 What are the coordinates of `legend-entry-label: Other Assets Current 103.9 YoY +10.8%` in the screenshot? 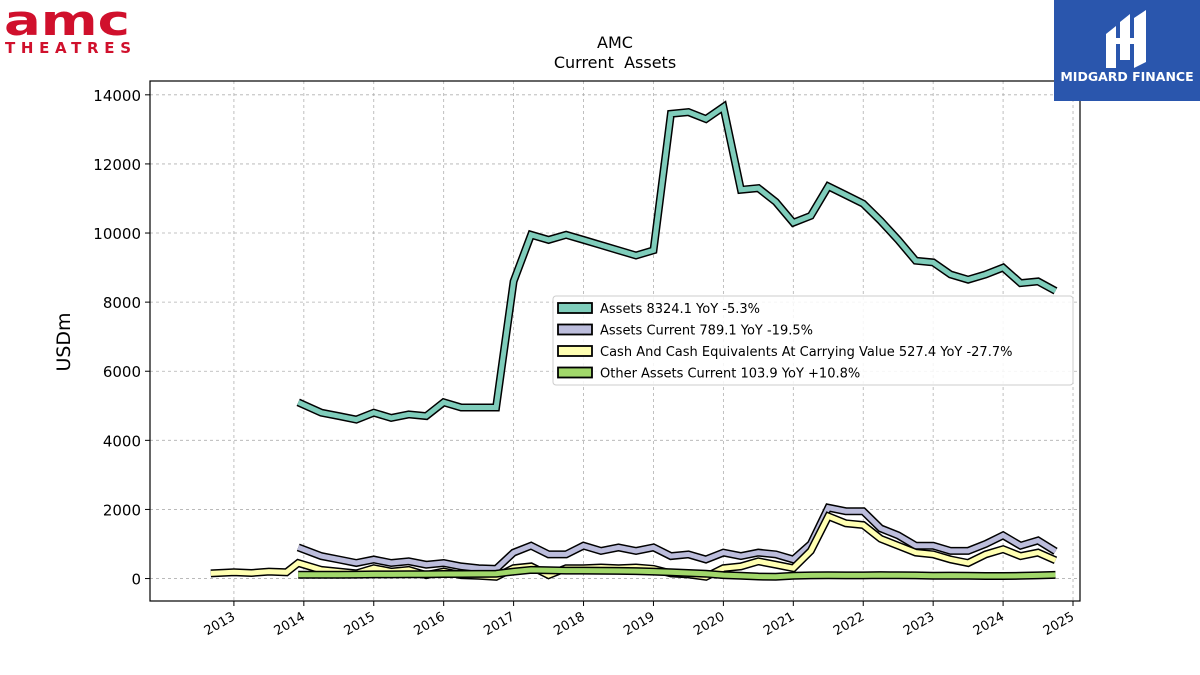 It's located at (730, 374).